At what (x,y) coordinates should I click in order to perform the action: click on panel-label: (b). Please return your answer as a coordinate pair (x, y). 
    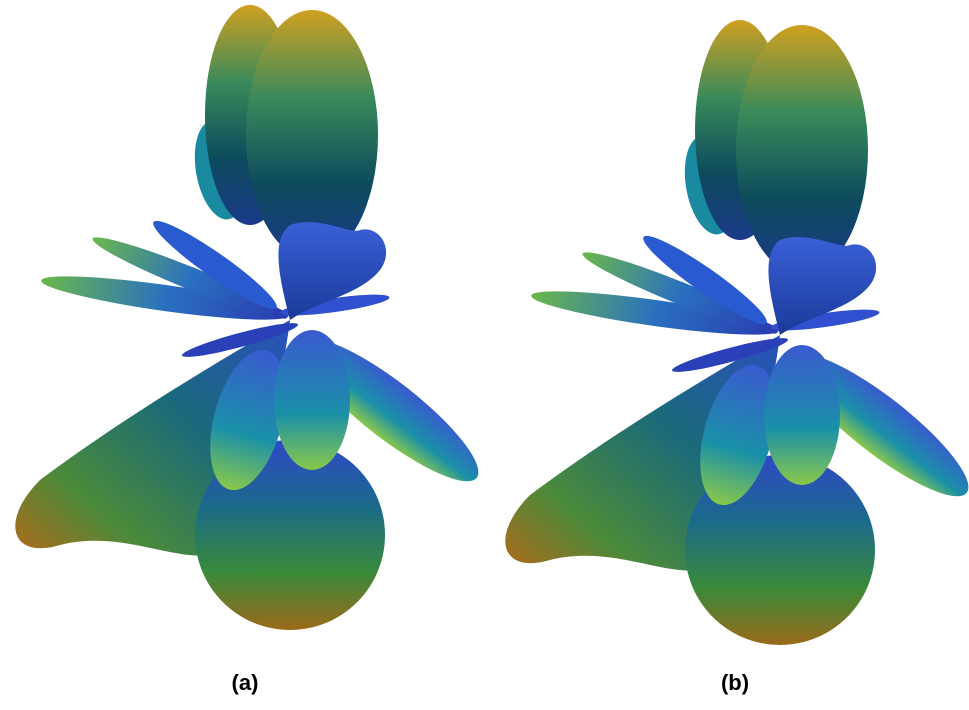
    Looking at the image, I should click on (735, 682).